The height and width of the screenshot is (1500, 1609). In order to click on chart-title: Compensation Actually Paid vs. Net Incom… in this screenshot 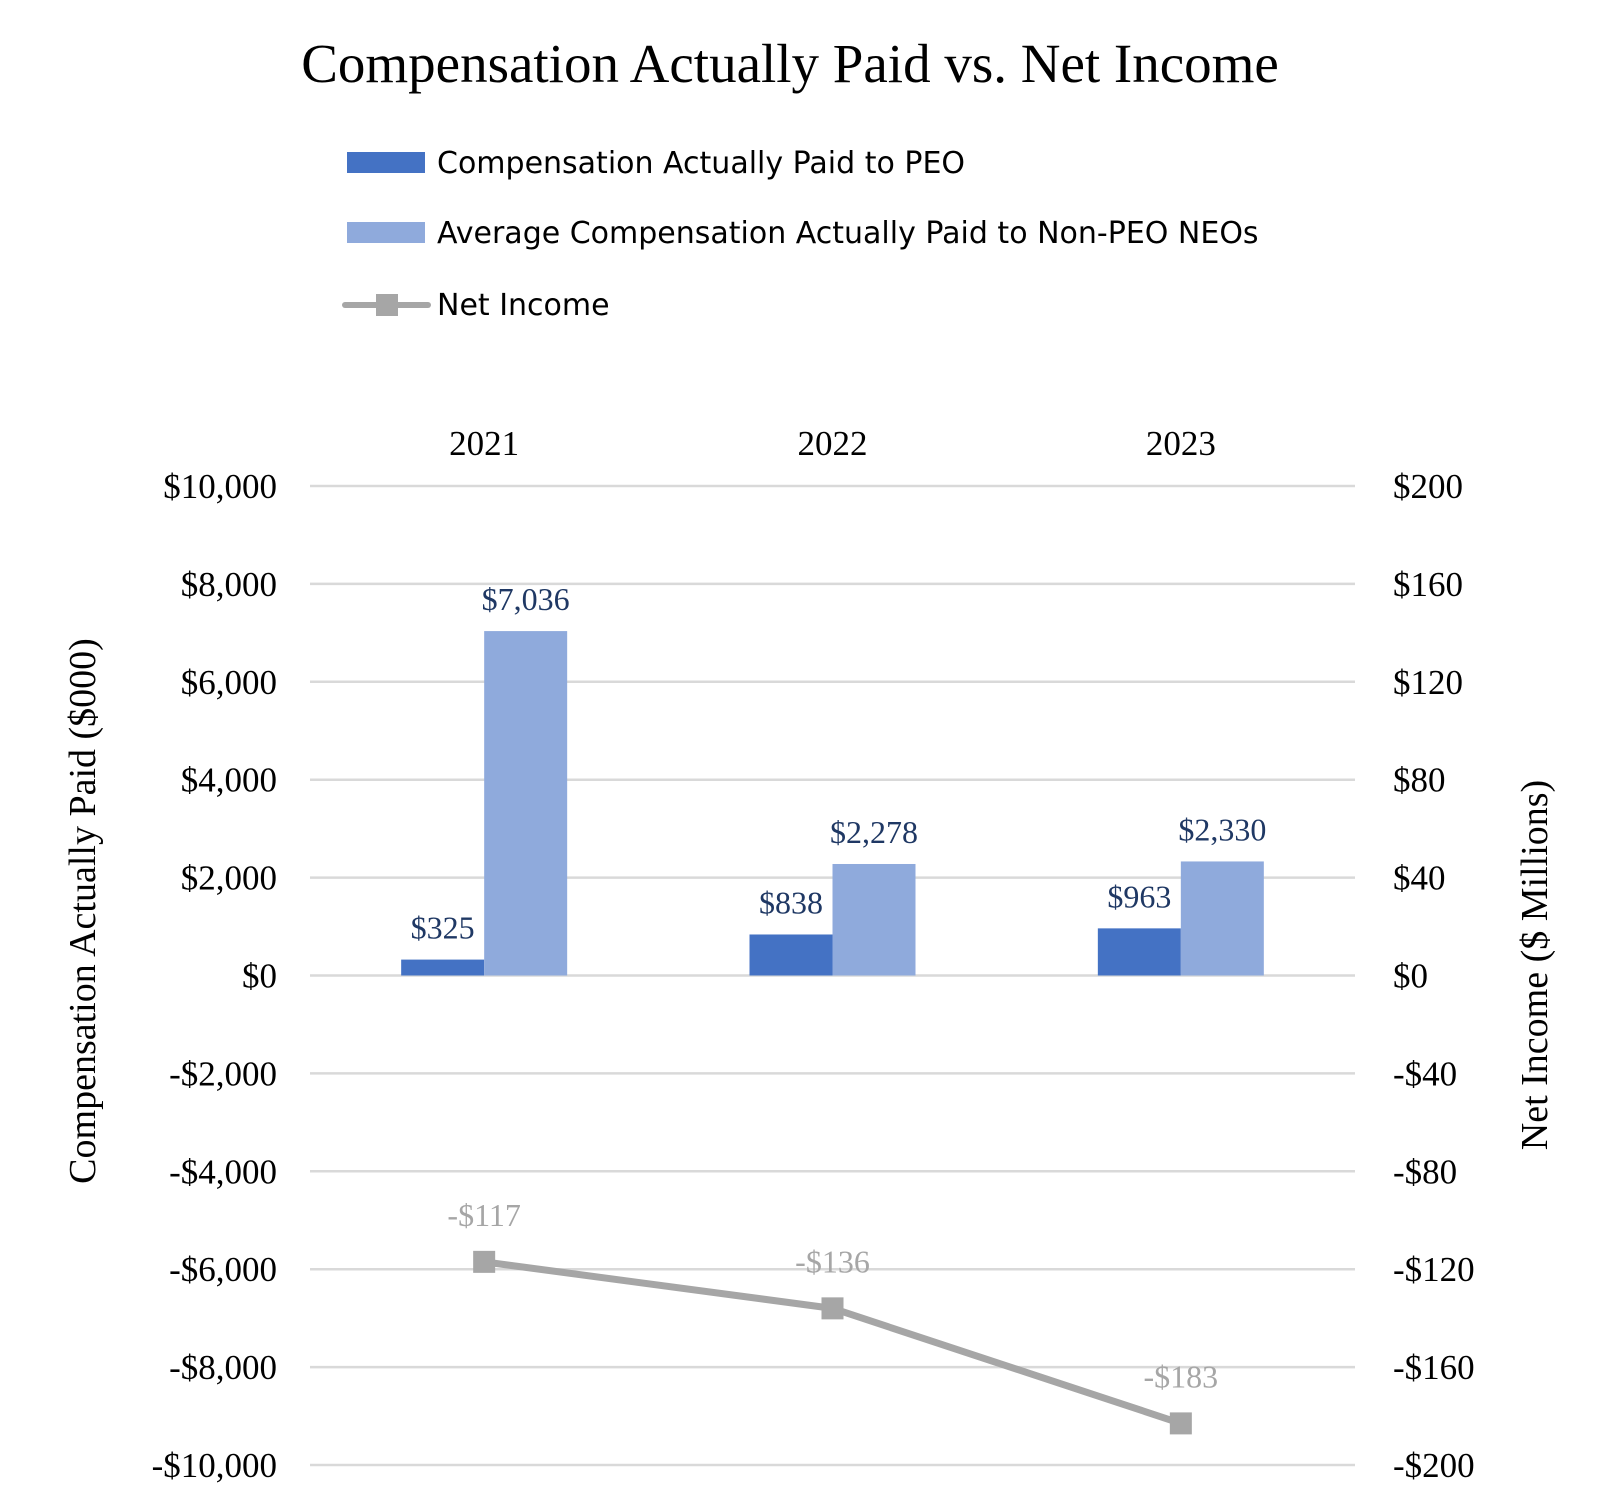, I will do `click(790, 63)`.